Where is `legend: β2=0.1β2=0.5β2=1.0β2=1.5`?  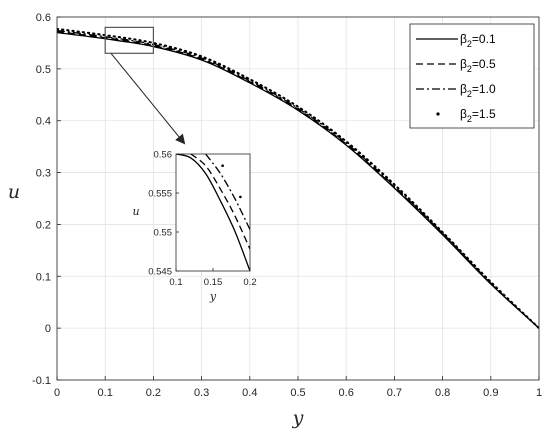 legend: β2=0.1β2=0.5β2=1.0β2=1.5 is located at coordinates (472, 76).